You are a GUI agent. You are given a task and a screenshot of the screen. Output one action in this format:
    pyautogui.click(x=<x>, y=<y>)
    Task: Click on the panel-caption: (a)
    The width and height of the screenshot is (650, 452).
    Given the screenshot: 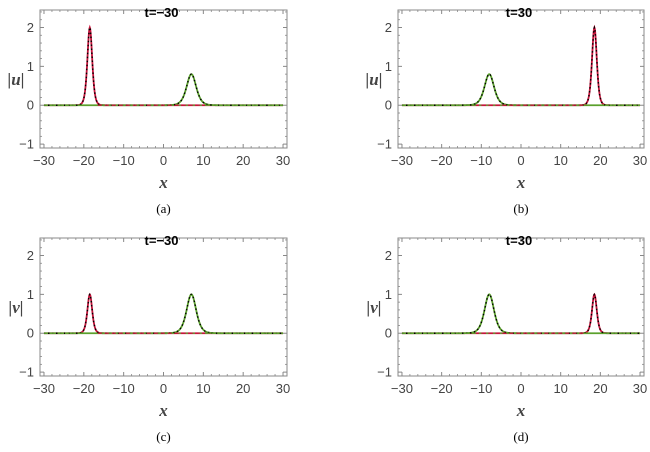 What is the action you would take?
    pyautogui.click(x=163, y=208)
    